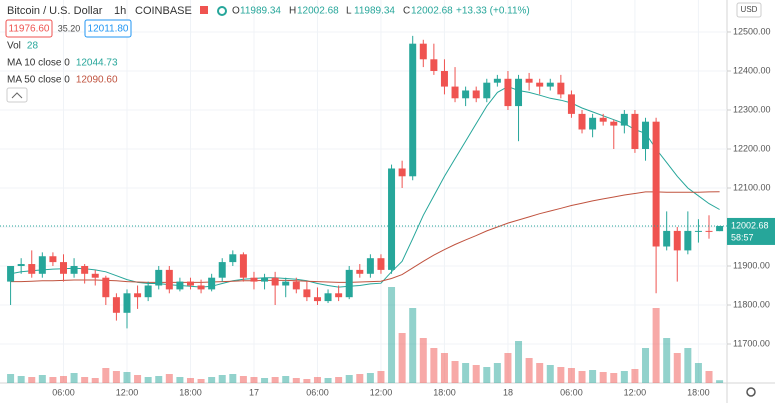 This screenshot has height=403, width=775. I want to click on y-tick-label: 12200.00, so click(752, 148).